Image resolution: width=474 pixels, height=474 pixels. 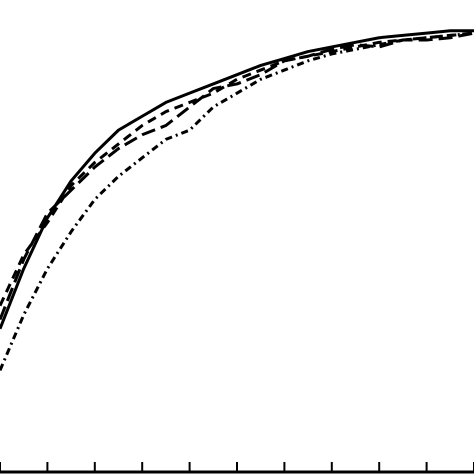 I want to click on x-axis, so click(x=237, y=468).